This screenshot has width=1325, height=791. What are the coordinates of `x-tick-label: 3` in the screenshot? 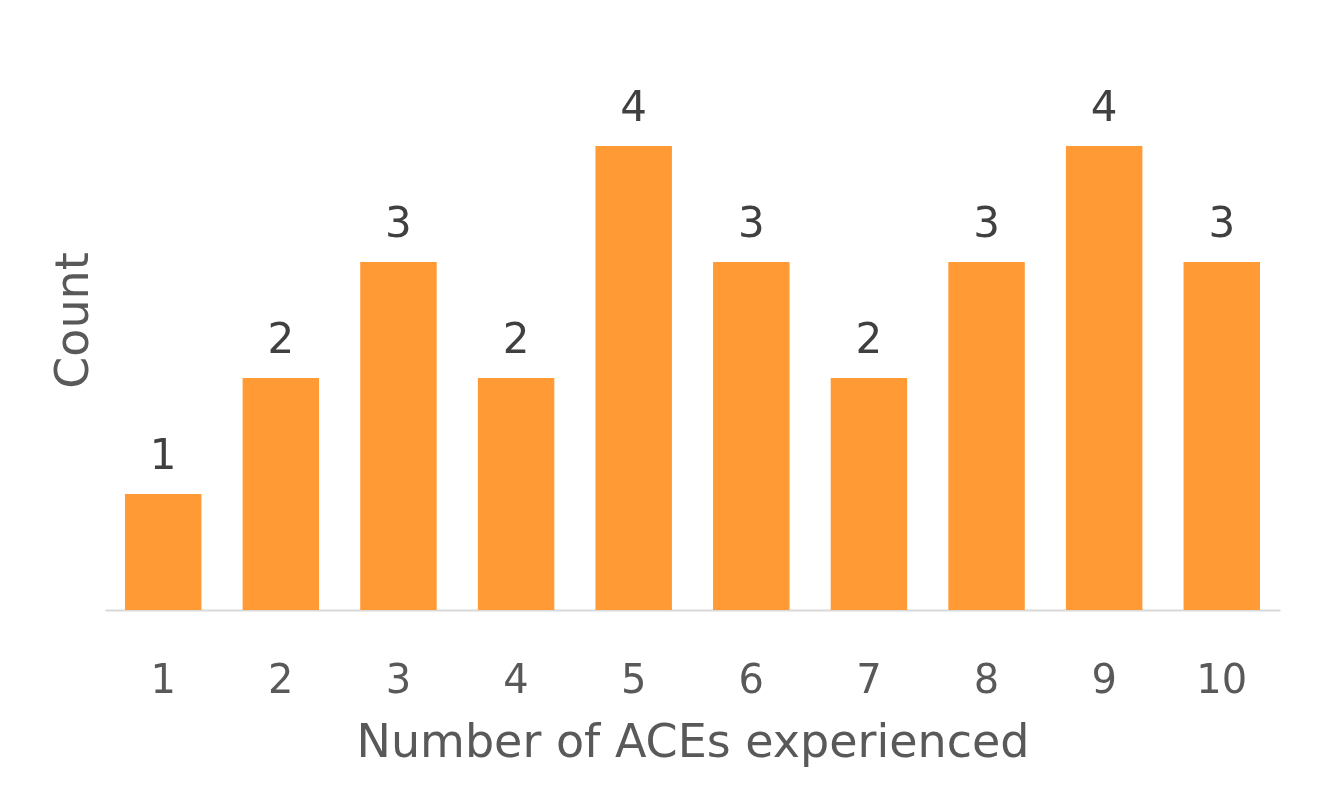 It's located at (398, 678).